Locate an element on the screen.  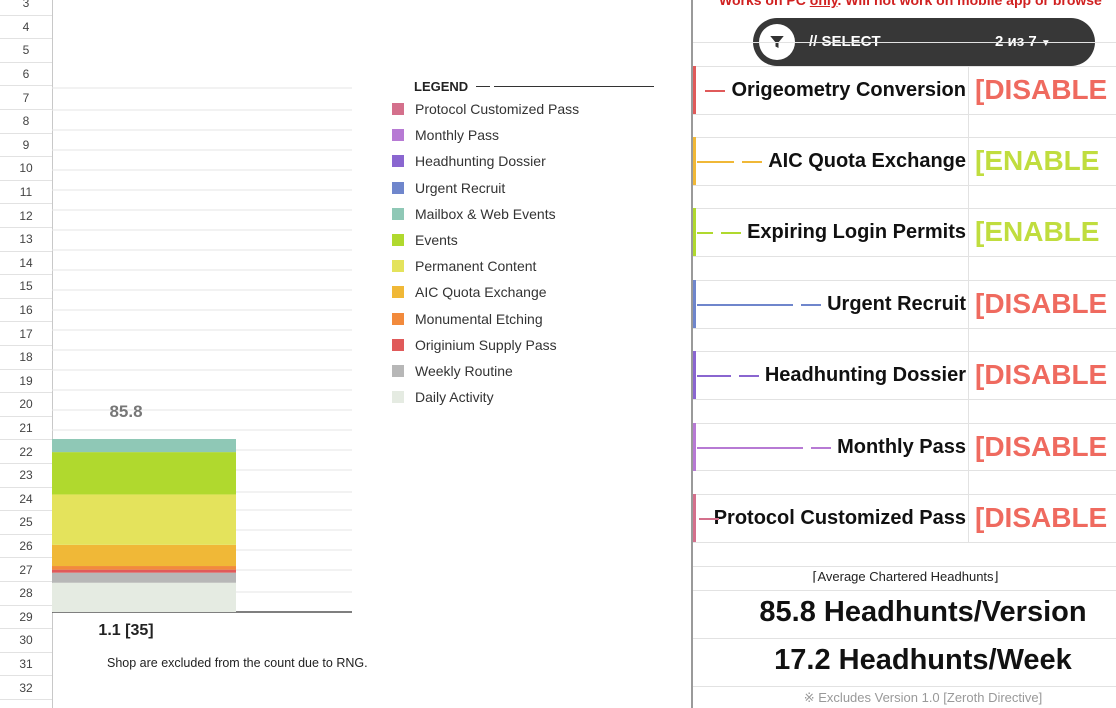
row-header: 21 is located at coordinates (26, 429).